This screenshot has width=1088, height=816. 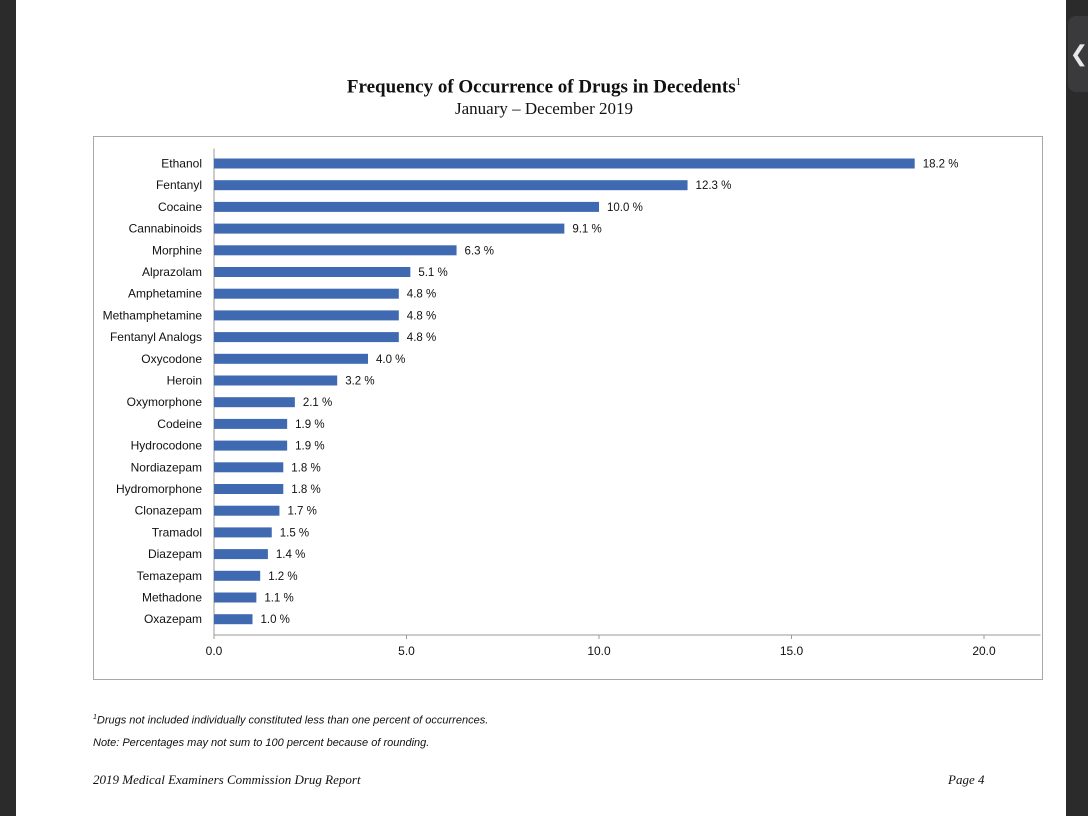 I want to click on title-footnote-mark: 1, so click(x=738, y=82).